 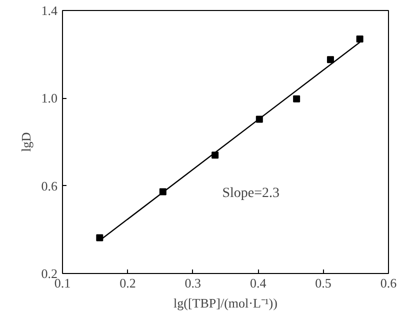 I want to click on x-tick-label: 0.2, so click(x=128, y=283).